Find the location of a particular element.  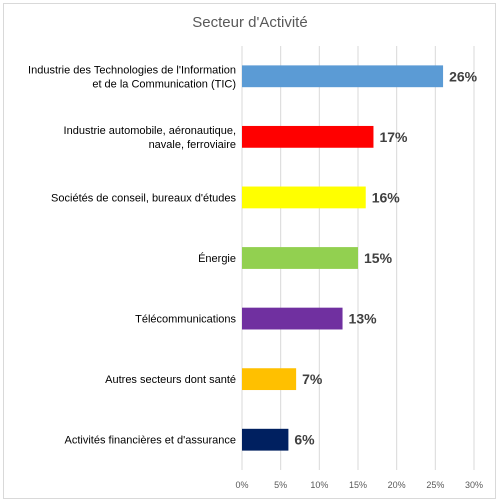

category-label: Télécommunications is located at coordinates (185, 320).